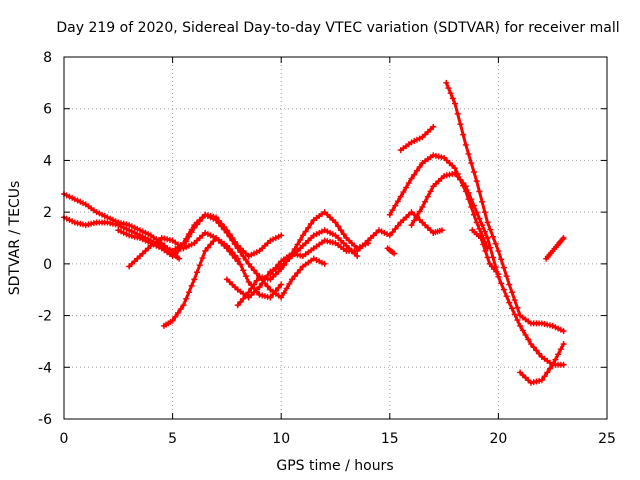  Describe the element at coordinates (47, 161) in the screenshot. I see `y-tick-label: 4` at that location.